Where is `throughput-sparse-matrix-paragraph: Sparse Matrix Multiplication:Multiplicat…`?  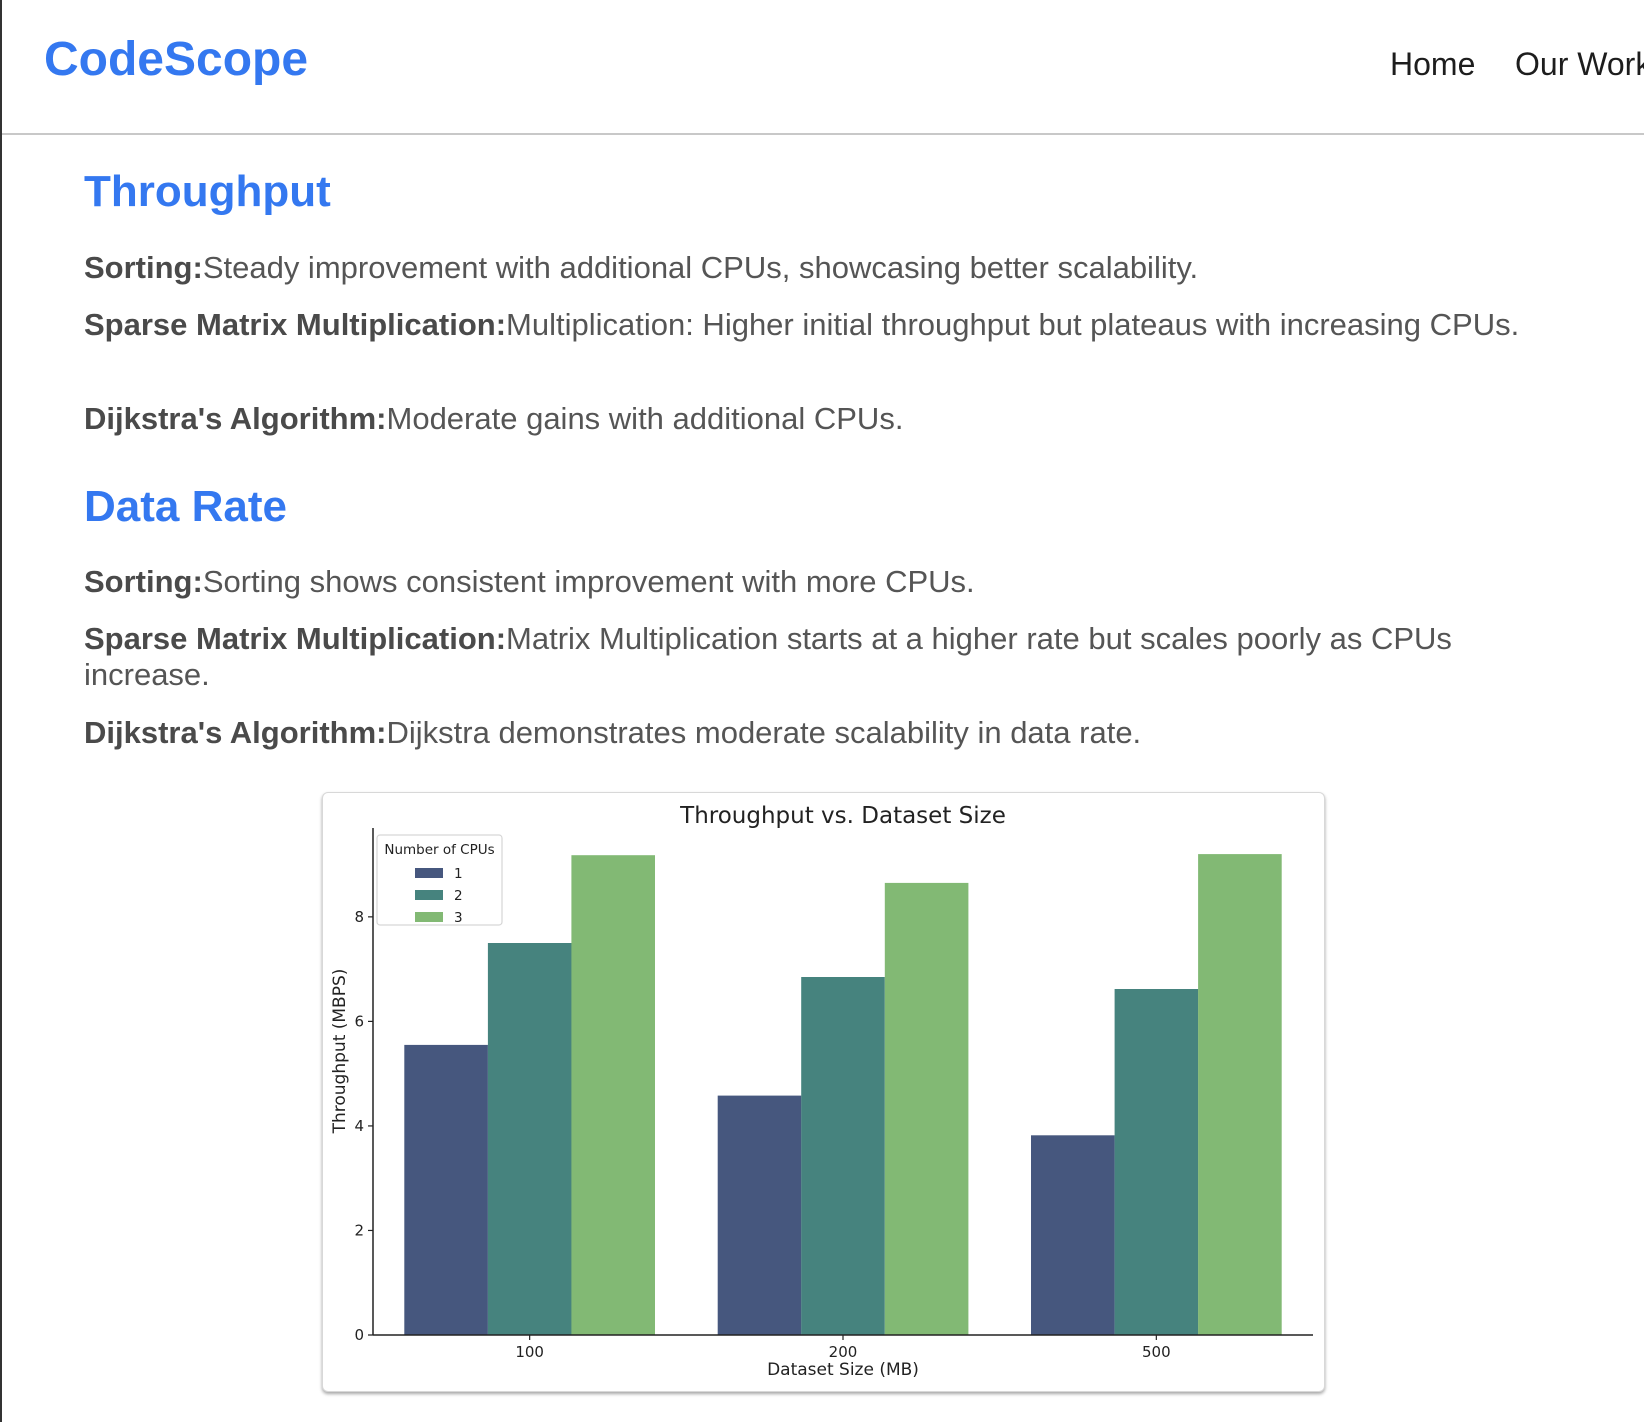
throughput-sparse-matrix-paragraph: Sparse Matrix Multiplication:Multiplicat… is located at coordinates (809, 325).